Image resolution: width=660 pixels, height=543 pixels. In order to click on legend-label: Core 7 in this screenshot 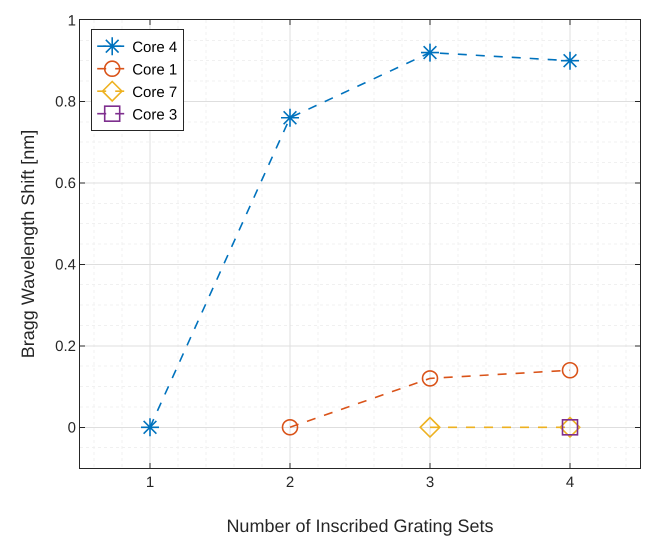, I will do `click(155, 93)`.